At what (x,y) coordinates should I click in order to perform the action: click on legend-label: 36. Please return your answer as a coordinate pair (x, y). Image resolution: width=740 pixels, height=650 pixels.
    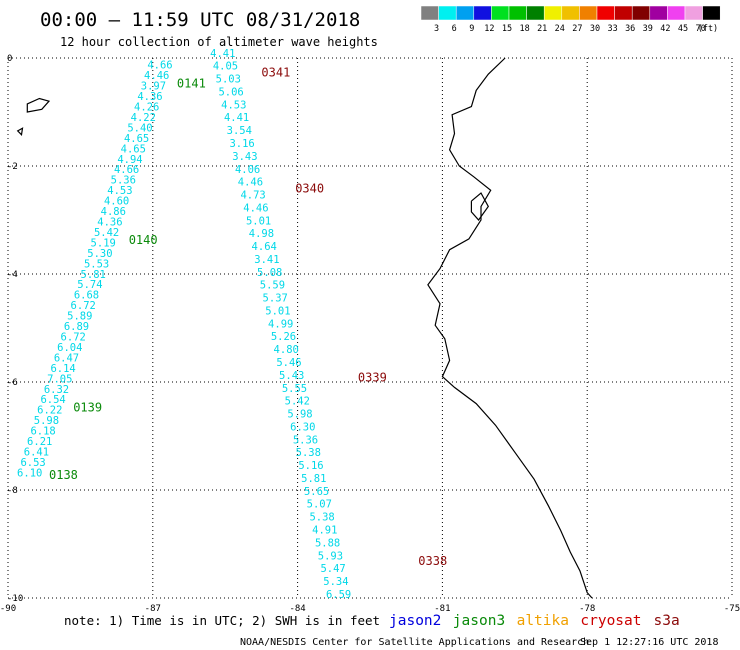
    Looking at the image, I should click on (630, 29).